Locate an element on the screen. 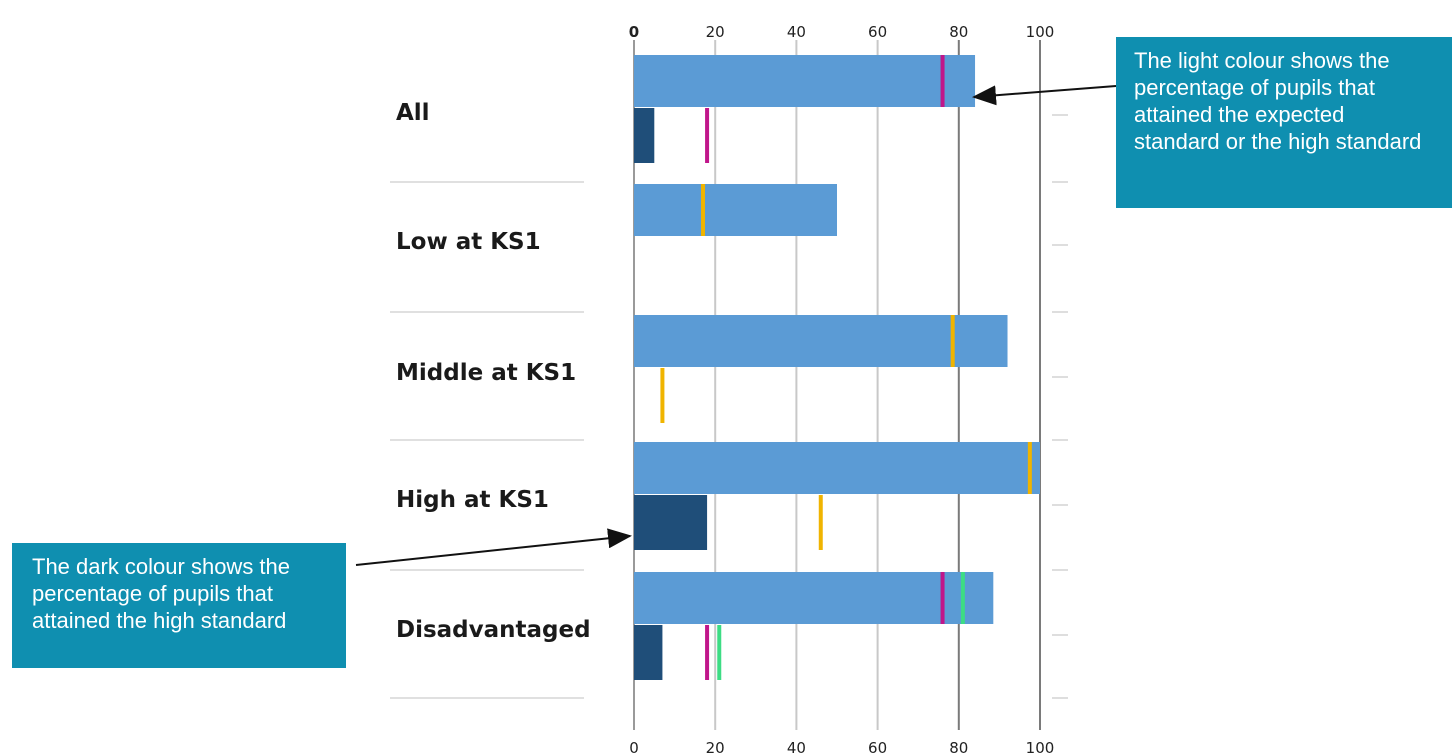  x-tick-label-top: 20 is located at coordinates (715, 32).